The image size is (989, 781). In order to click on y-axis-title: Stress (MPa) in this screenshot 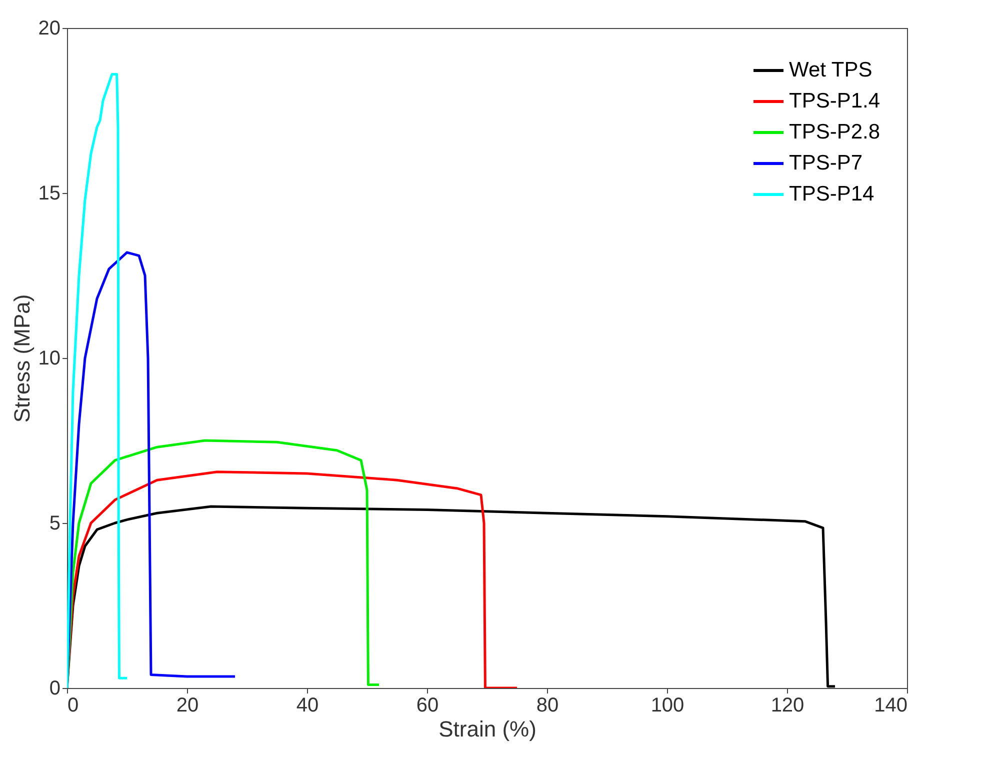, I will do `click(21, 358)`.